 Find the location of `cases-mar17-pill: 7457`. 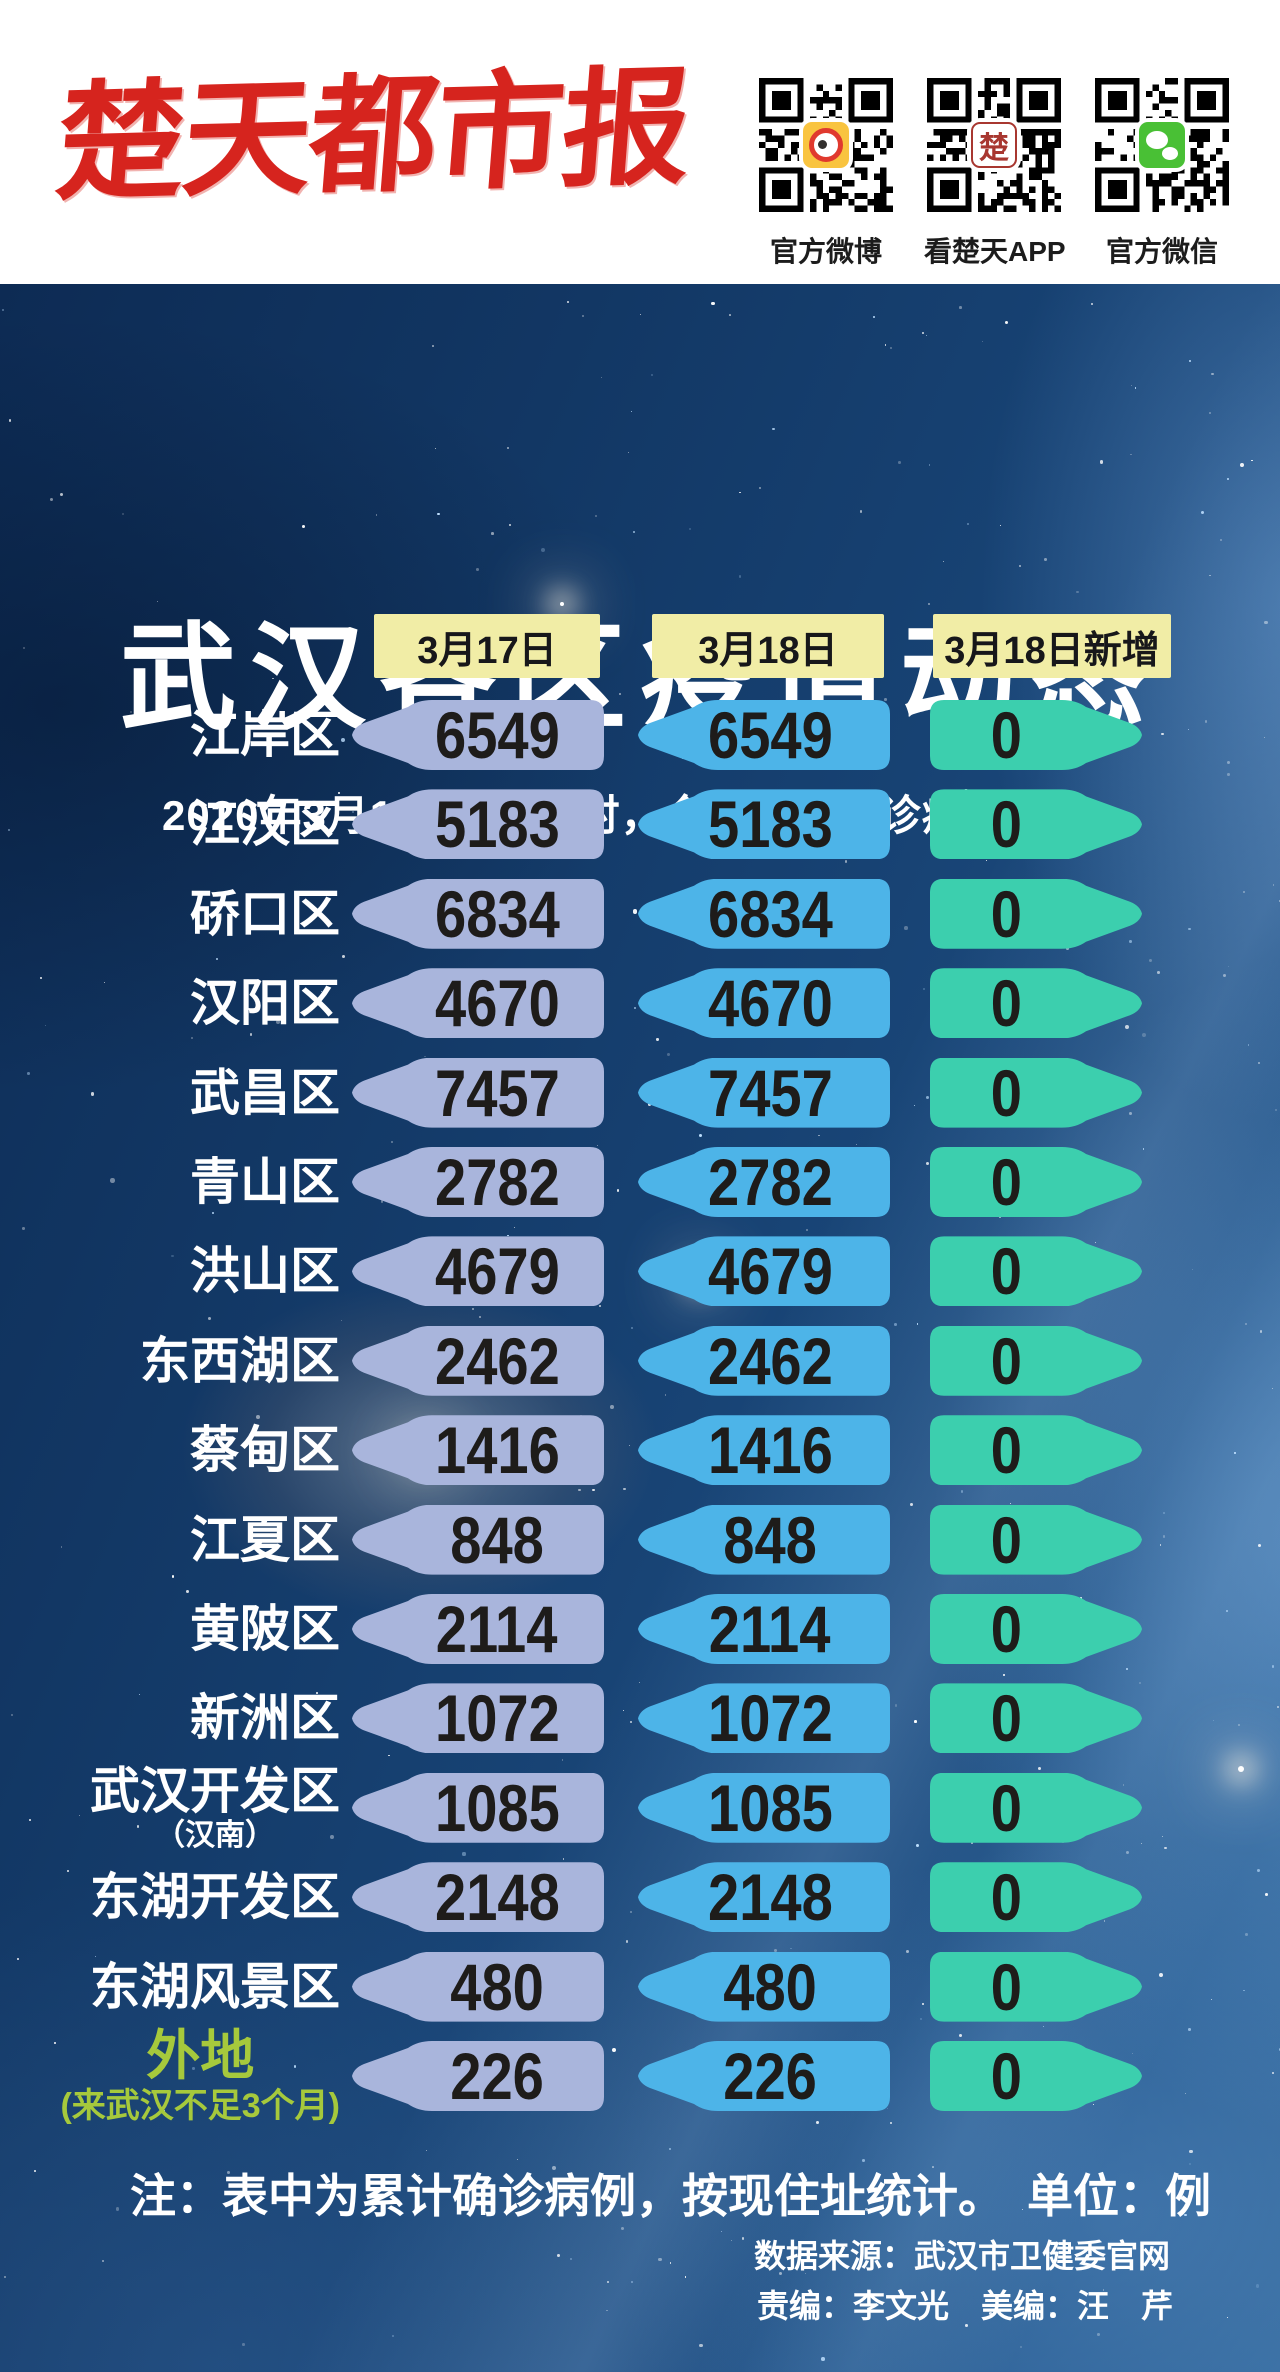

cases-mar17-pill: 7457 is located at coordinates (478, 1093).